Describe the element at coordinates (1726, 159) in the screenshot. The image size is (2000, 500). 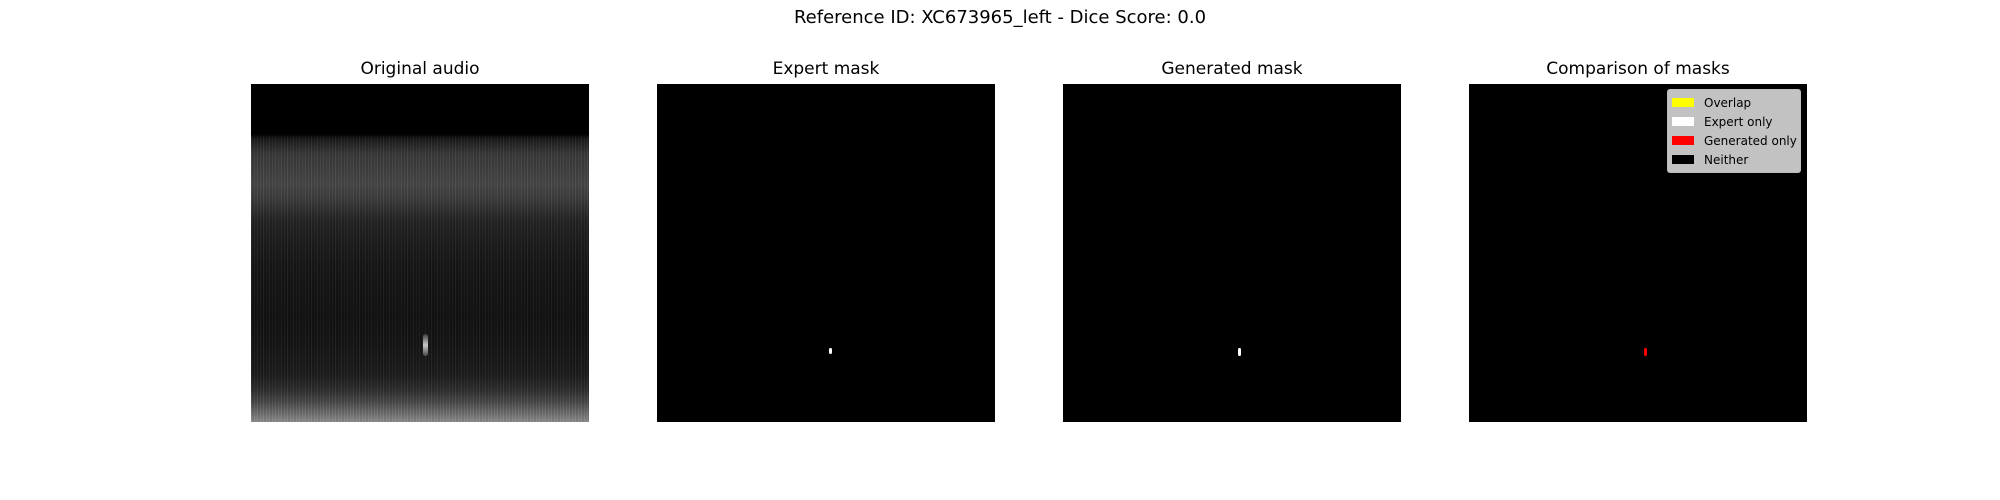
I see `legend-label: Neither` at that location.